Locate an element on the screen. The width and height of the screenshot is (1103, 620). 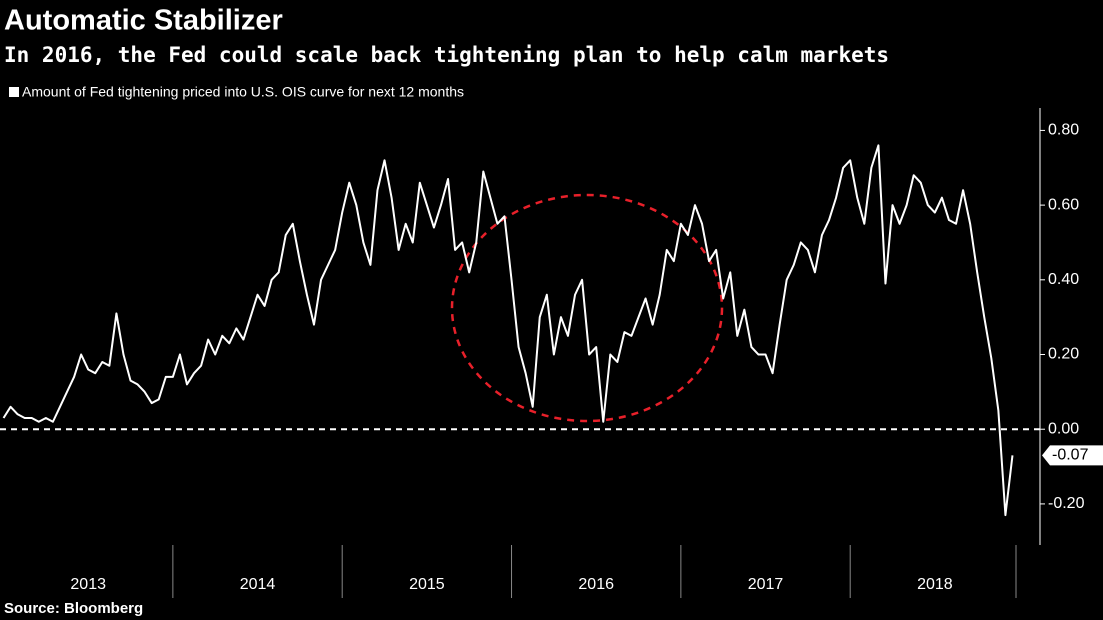
y-tick-label: 0.40 is located at coordinates (1063, 279).